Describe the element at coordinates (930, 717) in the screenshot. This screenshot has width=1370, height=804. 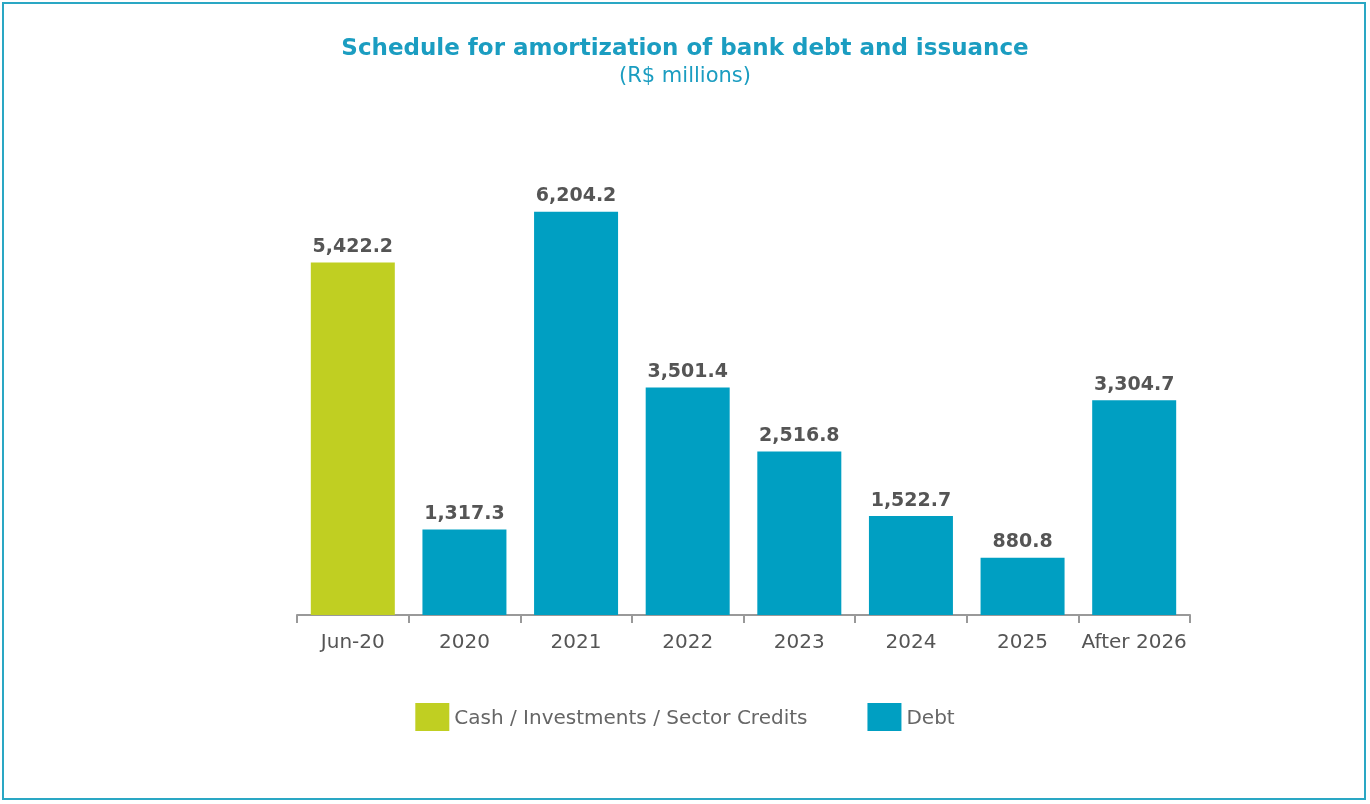
I see `legend-label: Debt` at that location.